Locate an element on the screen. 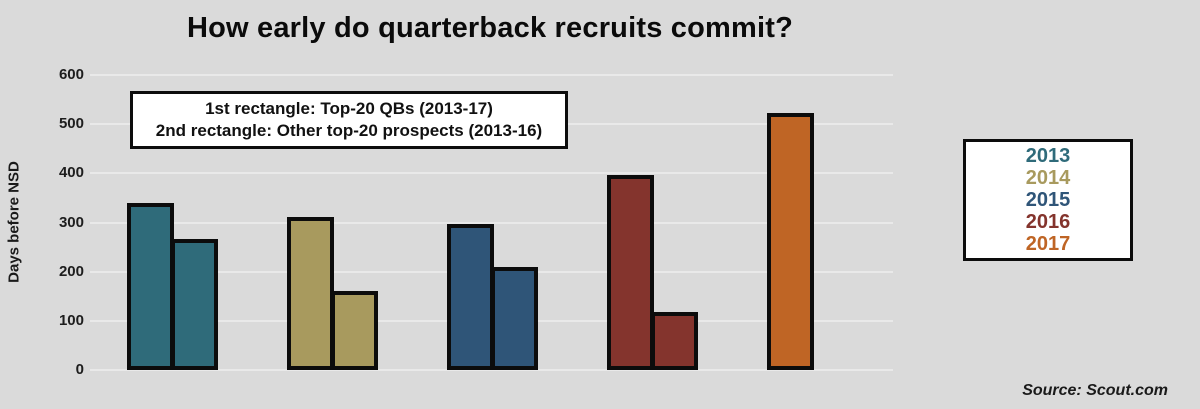  bar-2017-qb is located at coordinates (790, 241).